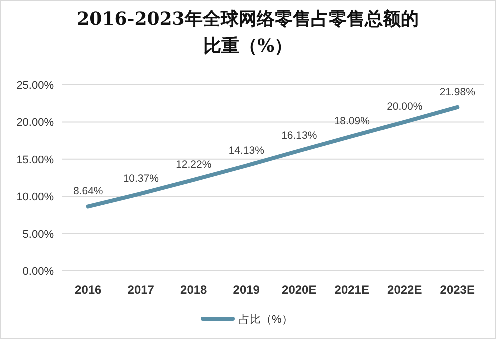 The image size is (496, 339). What do you see at coordinates (194, 165) in the screenshot?
I see `data-label: 12.22%` at bounding box center [194, 165].